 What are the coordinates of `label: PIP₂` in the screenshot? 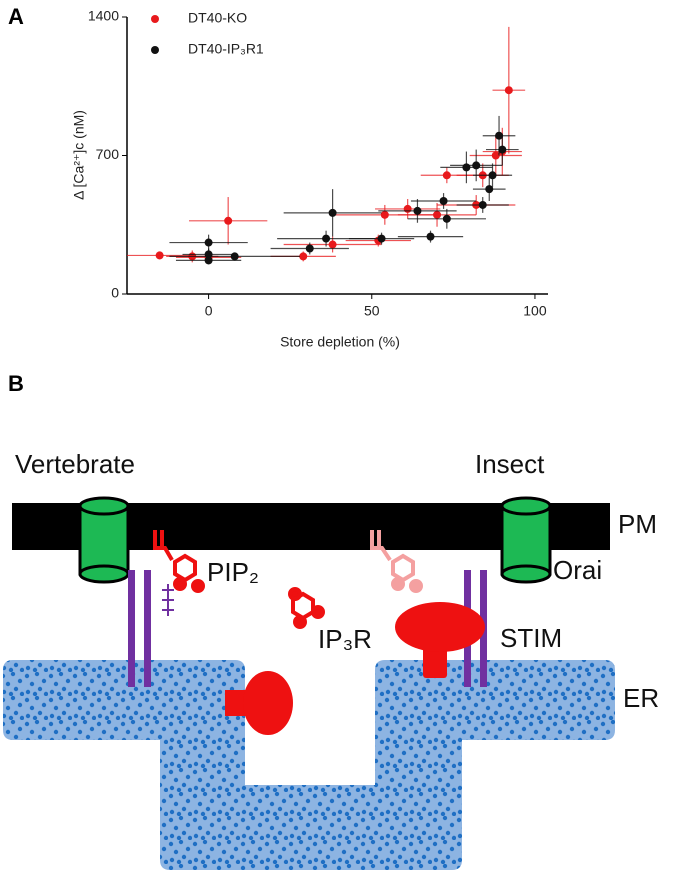 It's located at (233, 572).